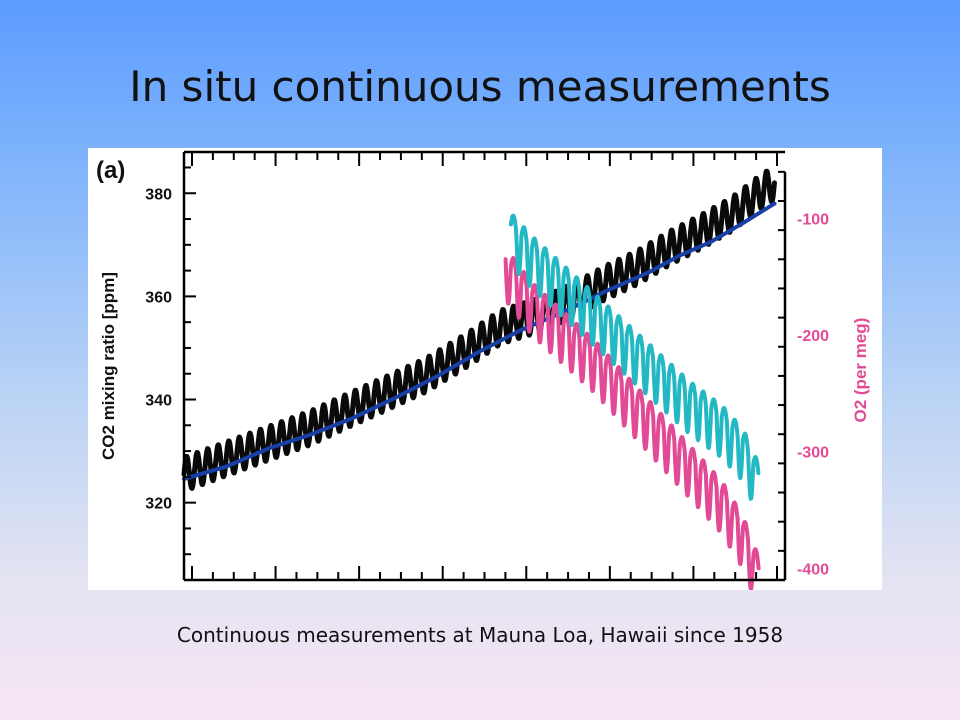  Describe the element at coordinates (813, 219) in the screenshot. I see `y2-tick-label: -100` at that location.